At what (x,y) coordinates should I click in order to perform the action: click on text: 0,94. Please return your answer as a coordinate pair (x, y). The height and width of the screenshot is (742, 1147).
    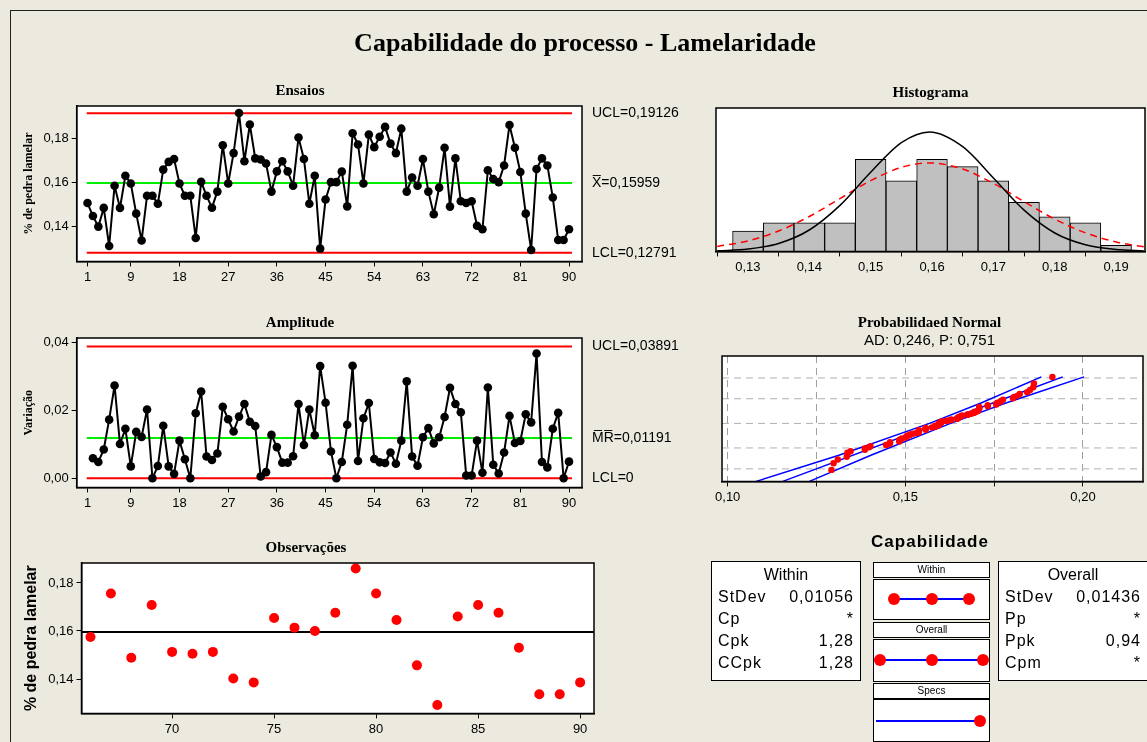
    Looking at the image, I should click on (1123, 641).